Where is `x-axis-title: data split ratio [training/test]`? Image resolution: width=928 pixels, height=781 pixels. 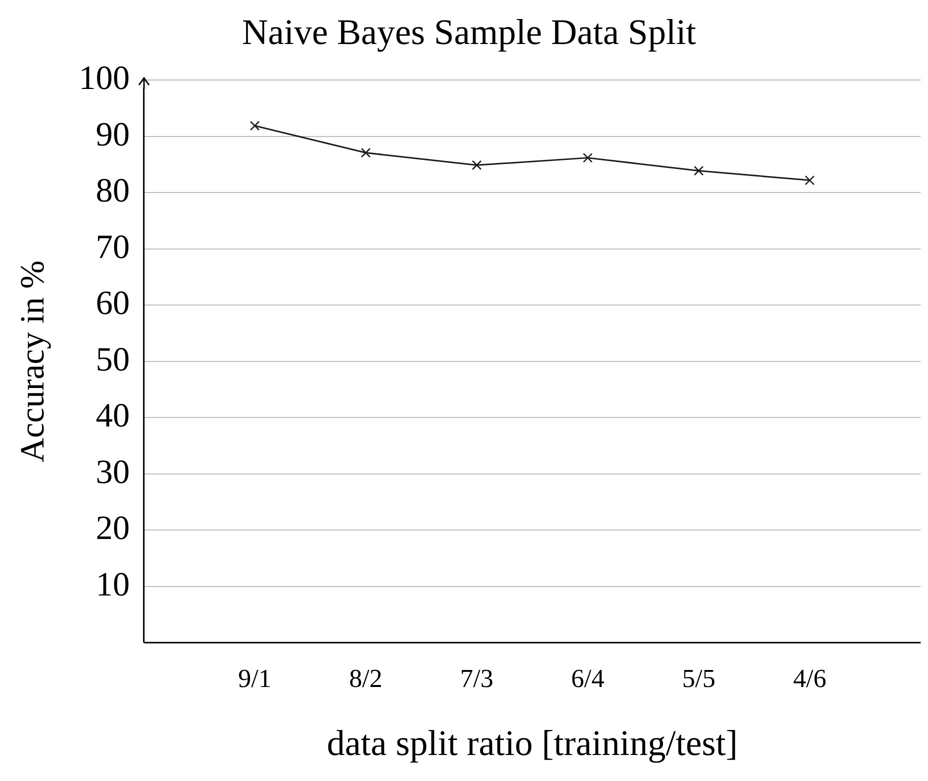 x-axis-title: data split ratio [training/test] is located at coordinates (532, 742).